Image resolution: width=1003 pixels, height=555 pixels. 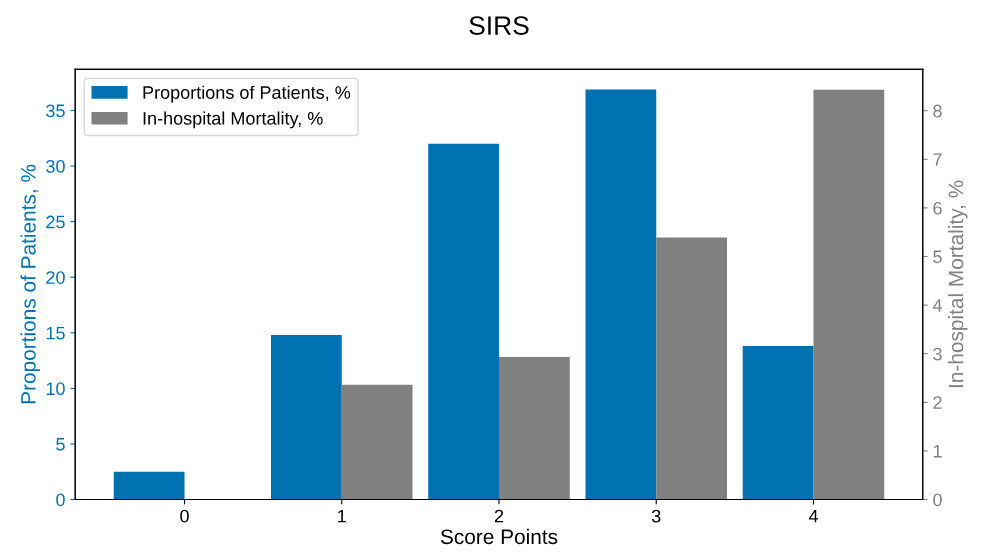 What do you see at coordinates (184, 516) in the screenshot?
I see `x-tick-label: 0` at bounding box center [184, 516].